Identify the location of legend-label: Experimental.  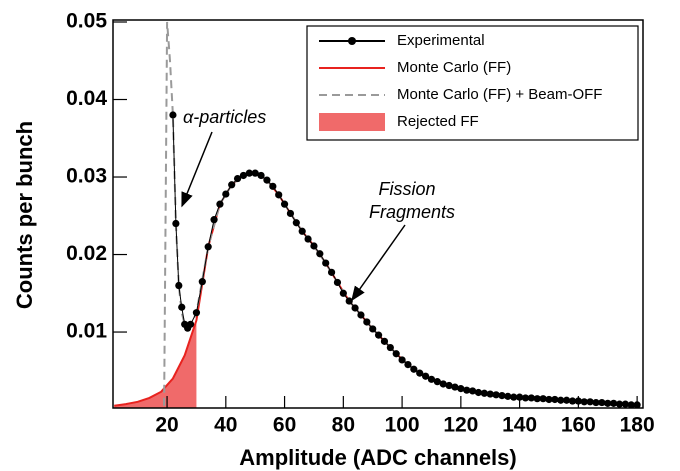
(441, 40).